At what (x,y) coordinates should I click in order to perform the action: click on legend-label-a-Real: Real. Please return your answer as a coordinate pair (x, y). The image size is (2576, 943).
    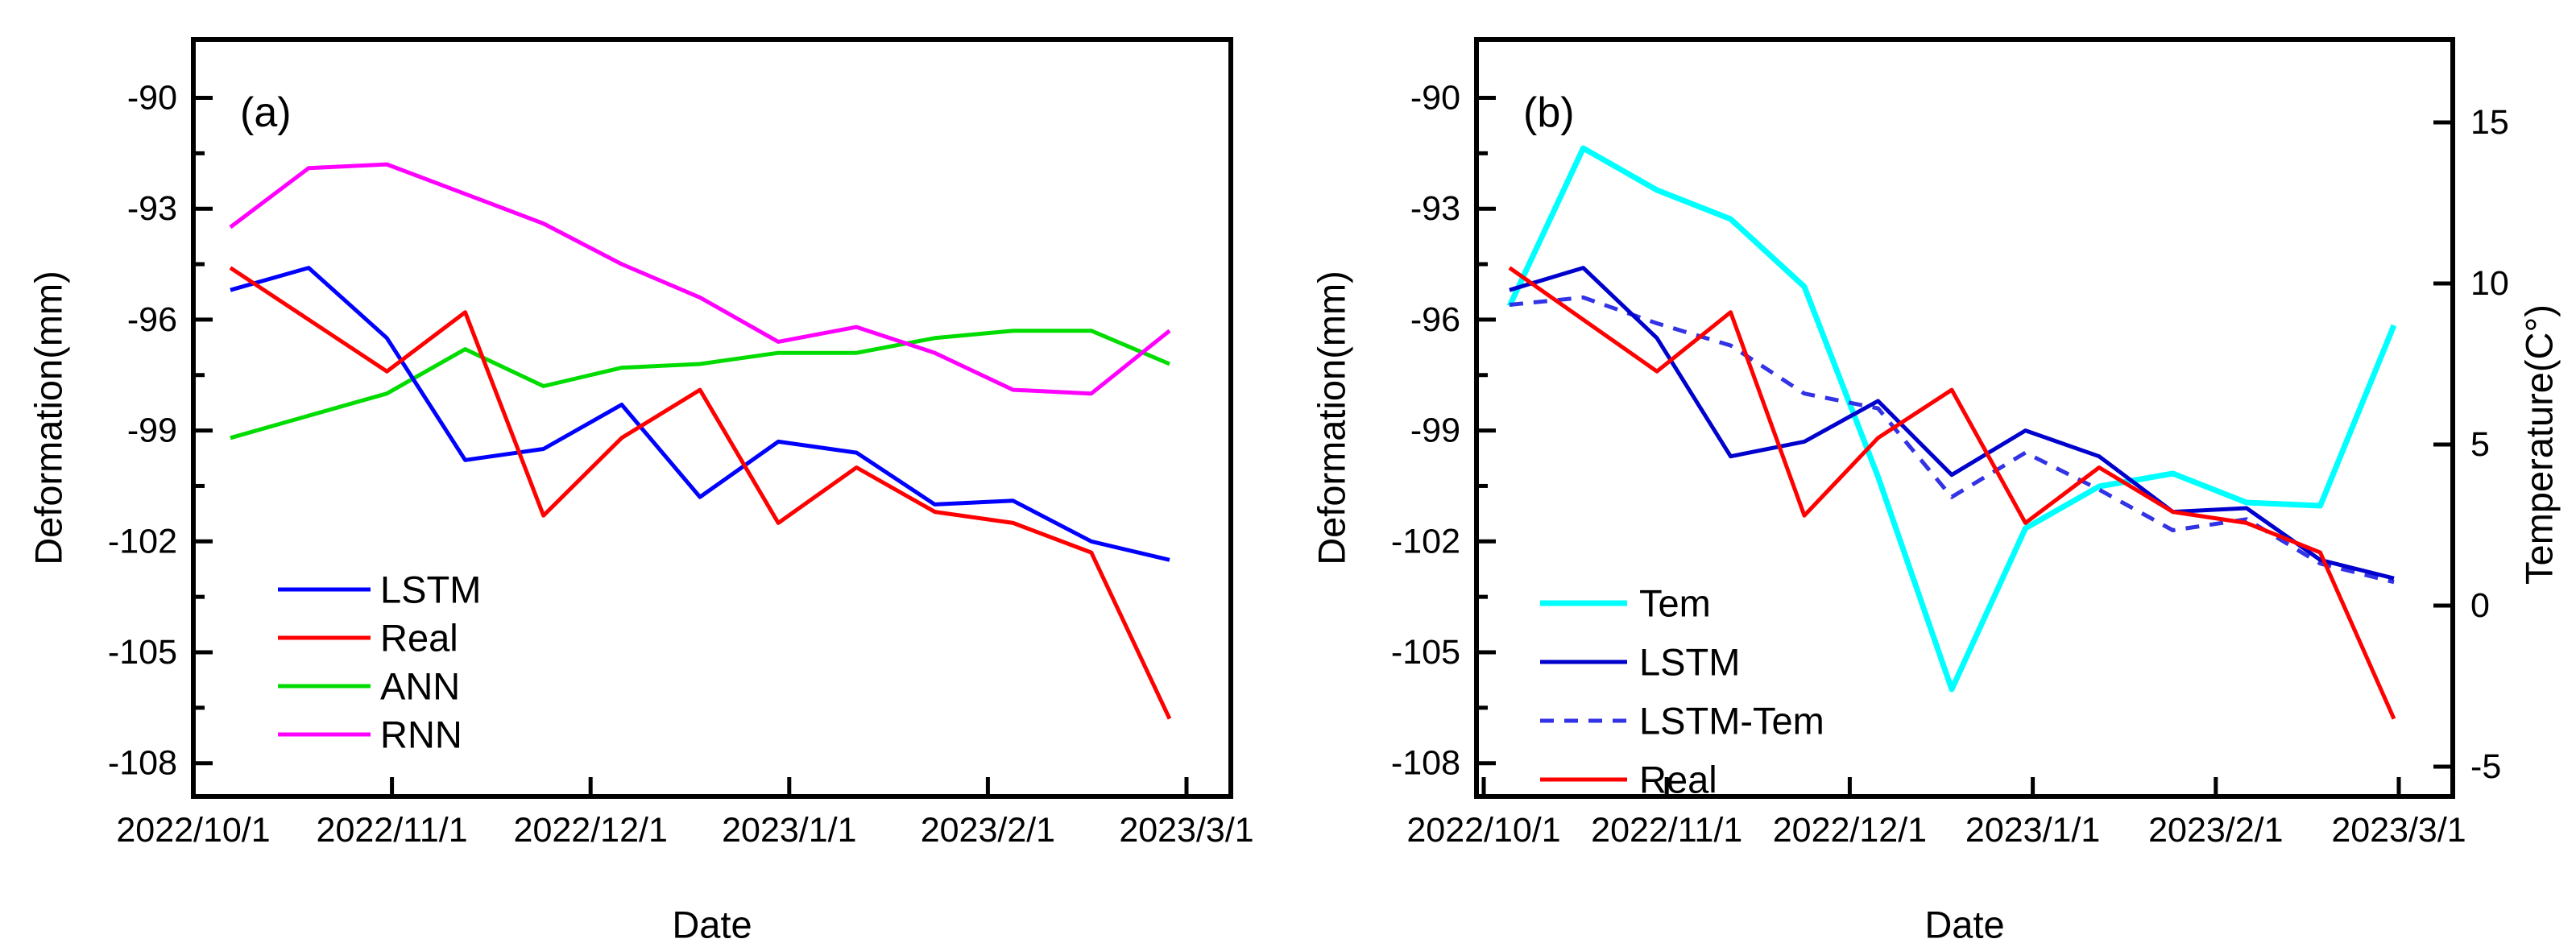
    Looking at the image, I should click on (419, 639).